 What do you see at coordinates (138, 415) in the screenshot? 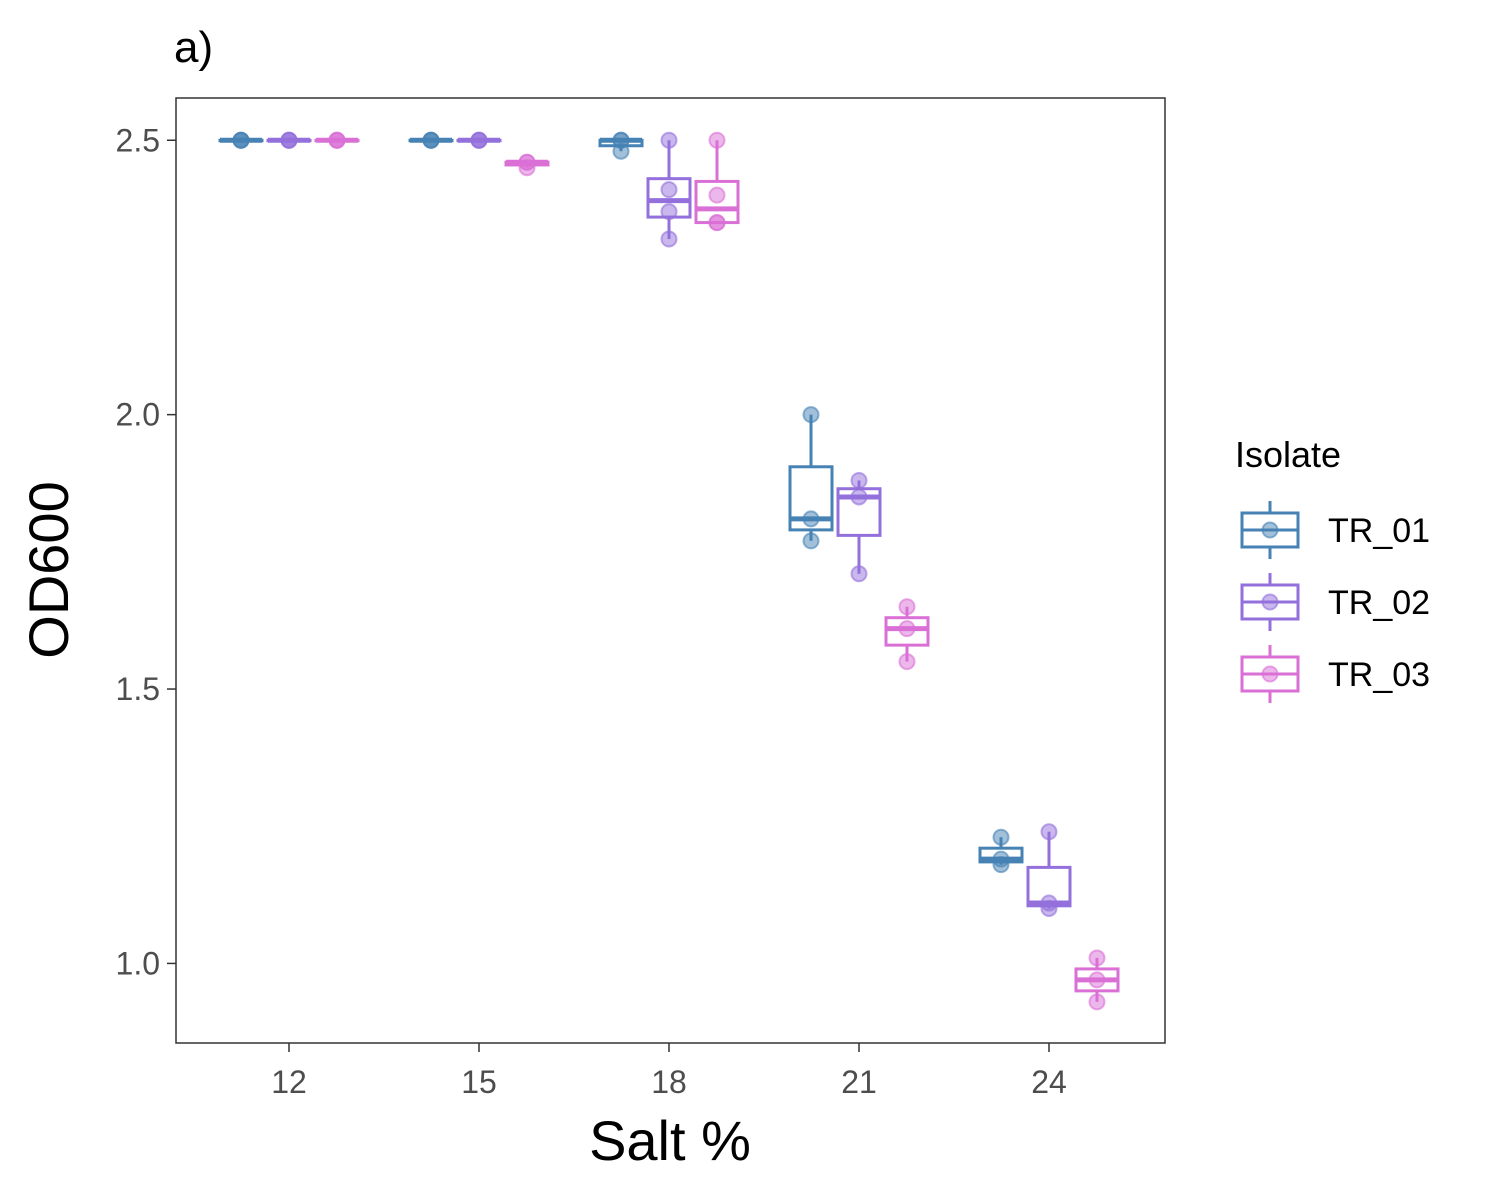
I see `y-tick-label: 2.0` at bounding box center [138, 415].